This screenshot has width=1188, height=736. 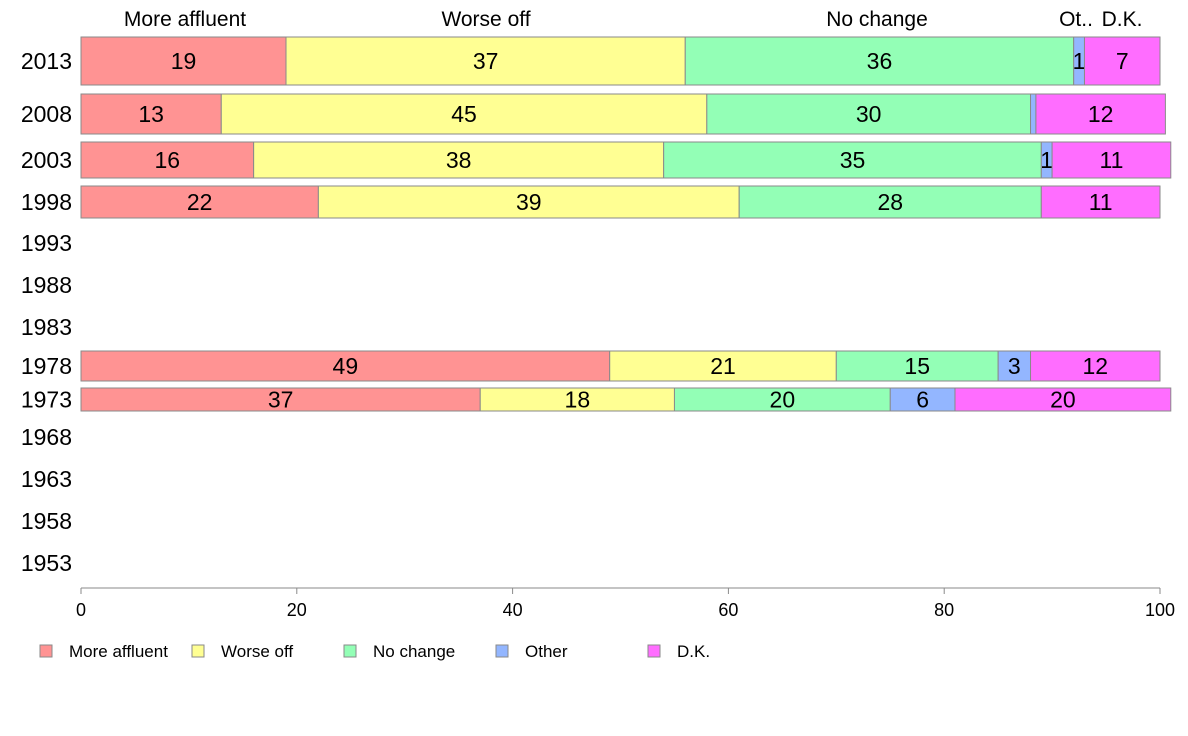 What do you see at coordinates (81, 610) in the screenshot?
I see `x-tick-label: 0` at bounding box center [81, 610].